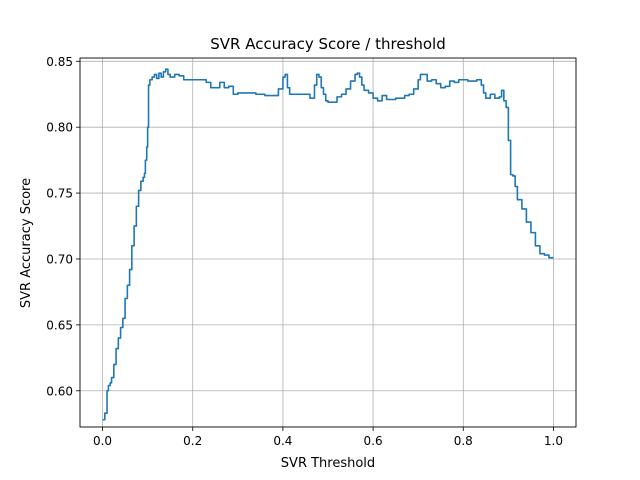 The width and height of the screenshot is (640, 480). Describe the element at coordinates (553, 441) in the screenshot. I see `x-tick-label: 1.0` at that location.